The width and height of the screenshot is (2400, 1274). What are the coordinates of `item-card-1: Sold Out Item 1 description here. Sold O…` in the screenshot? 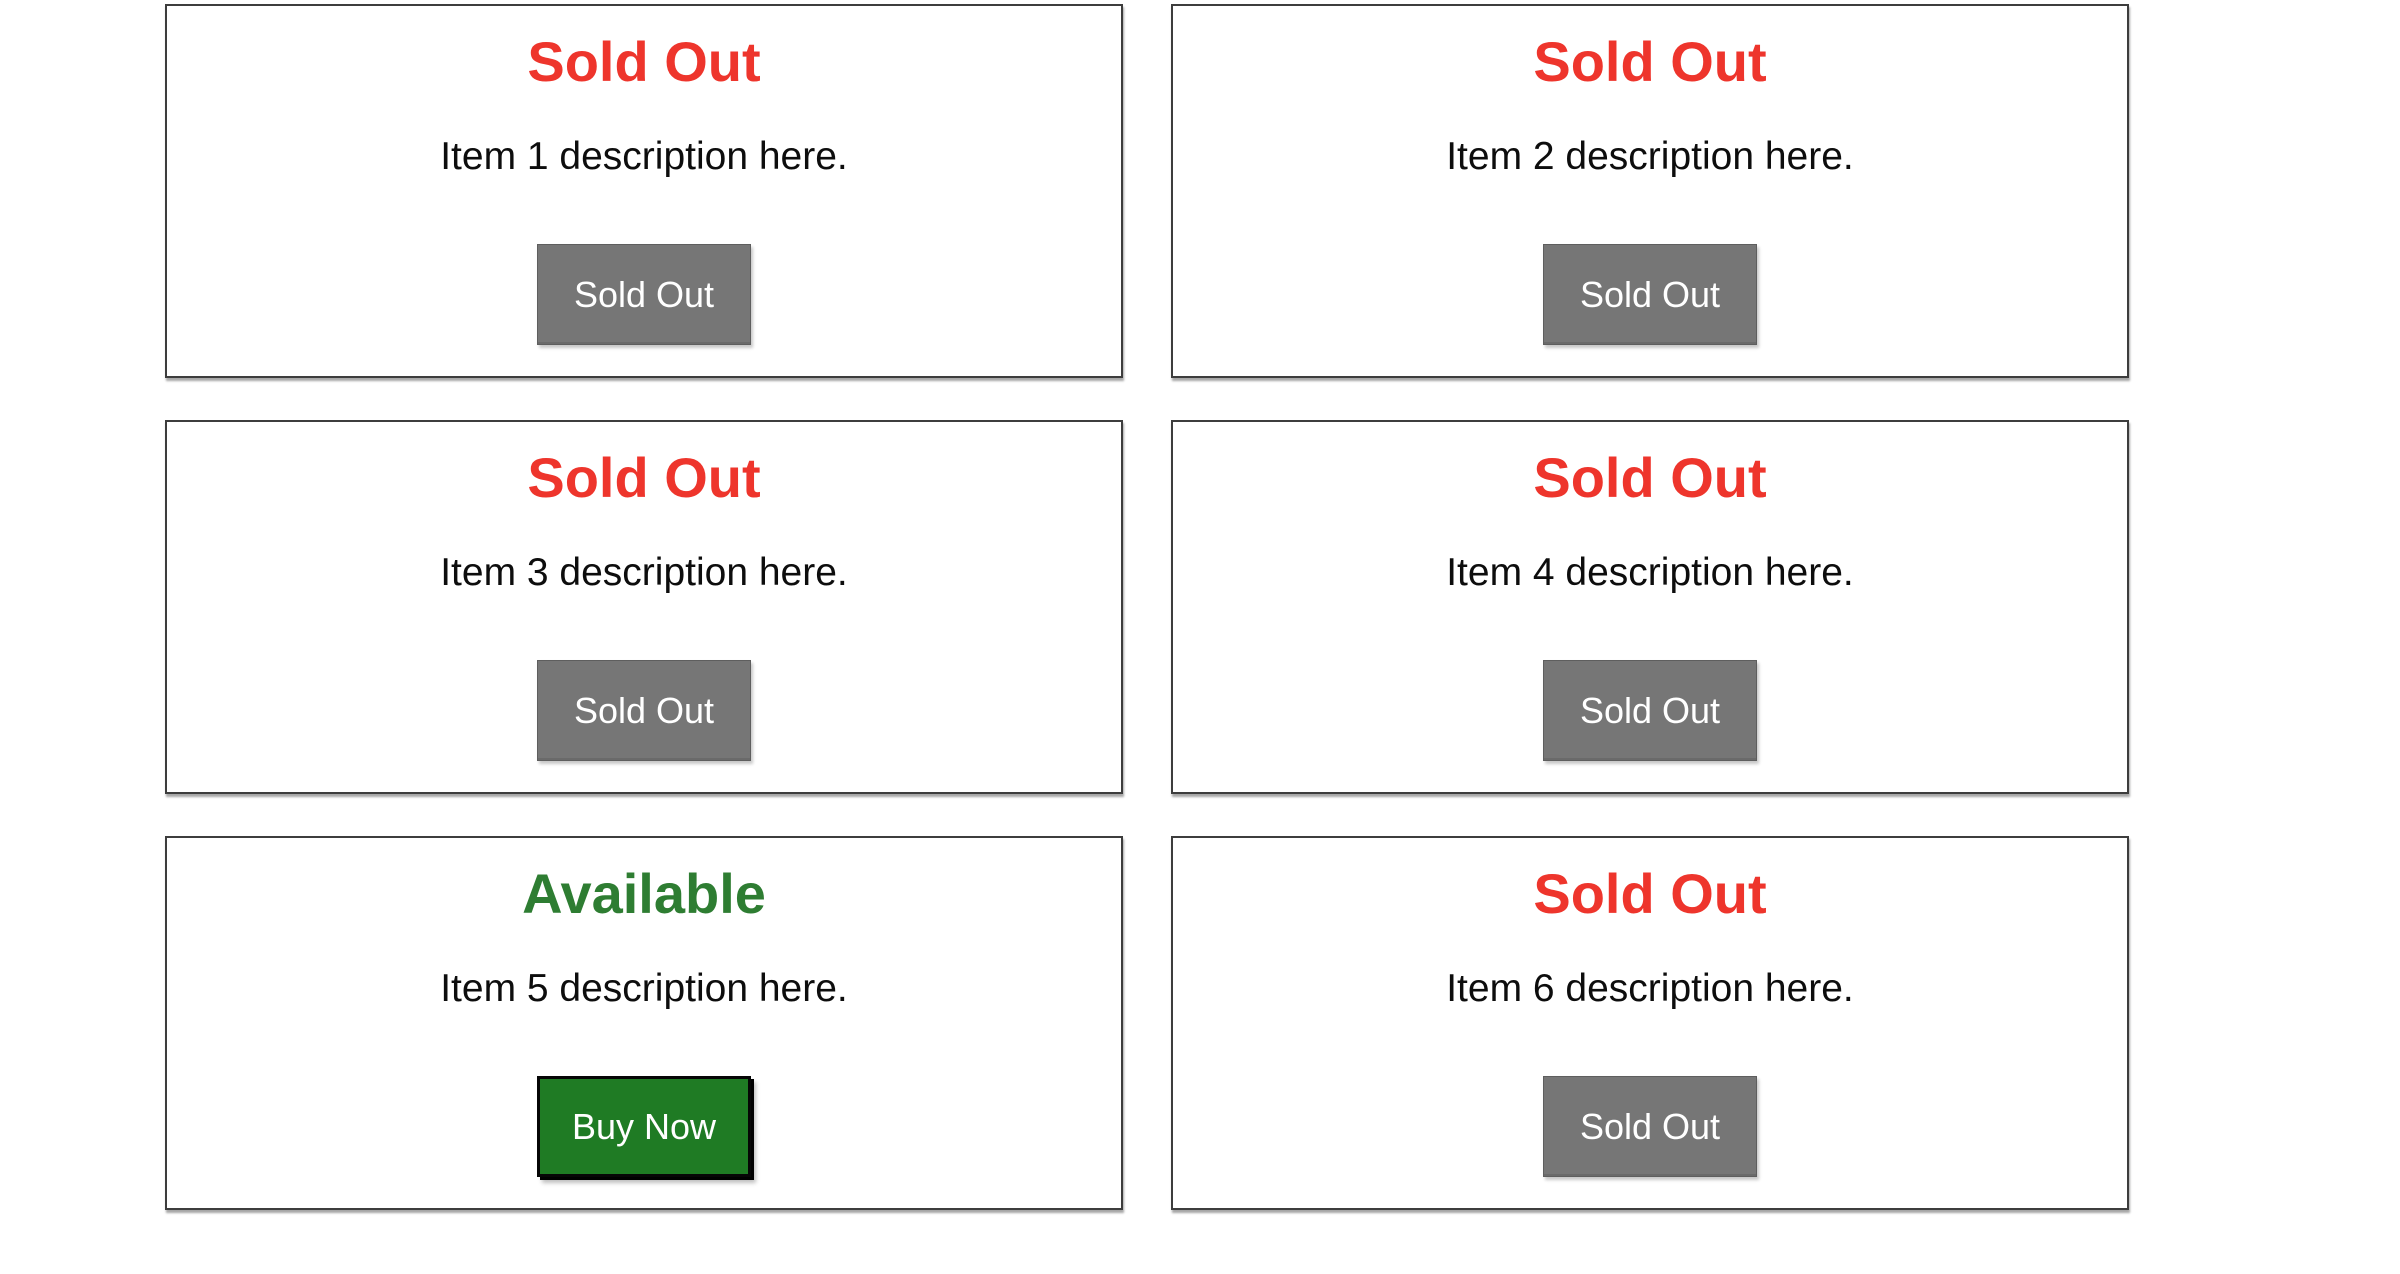 It's located at (644, 191).